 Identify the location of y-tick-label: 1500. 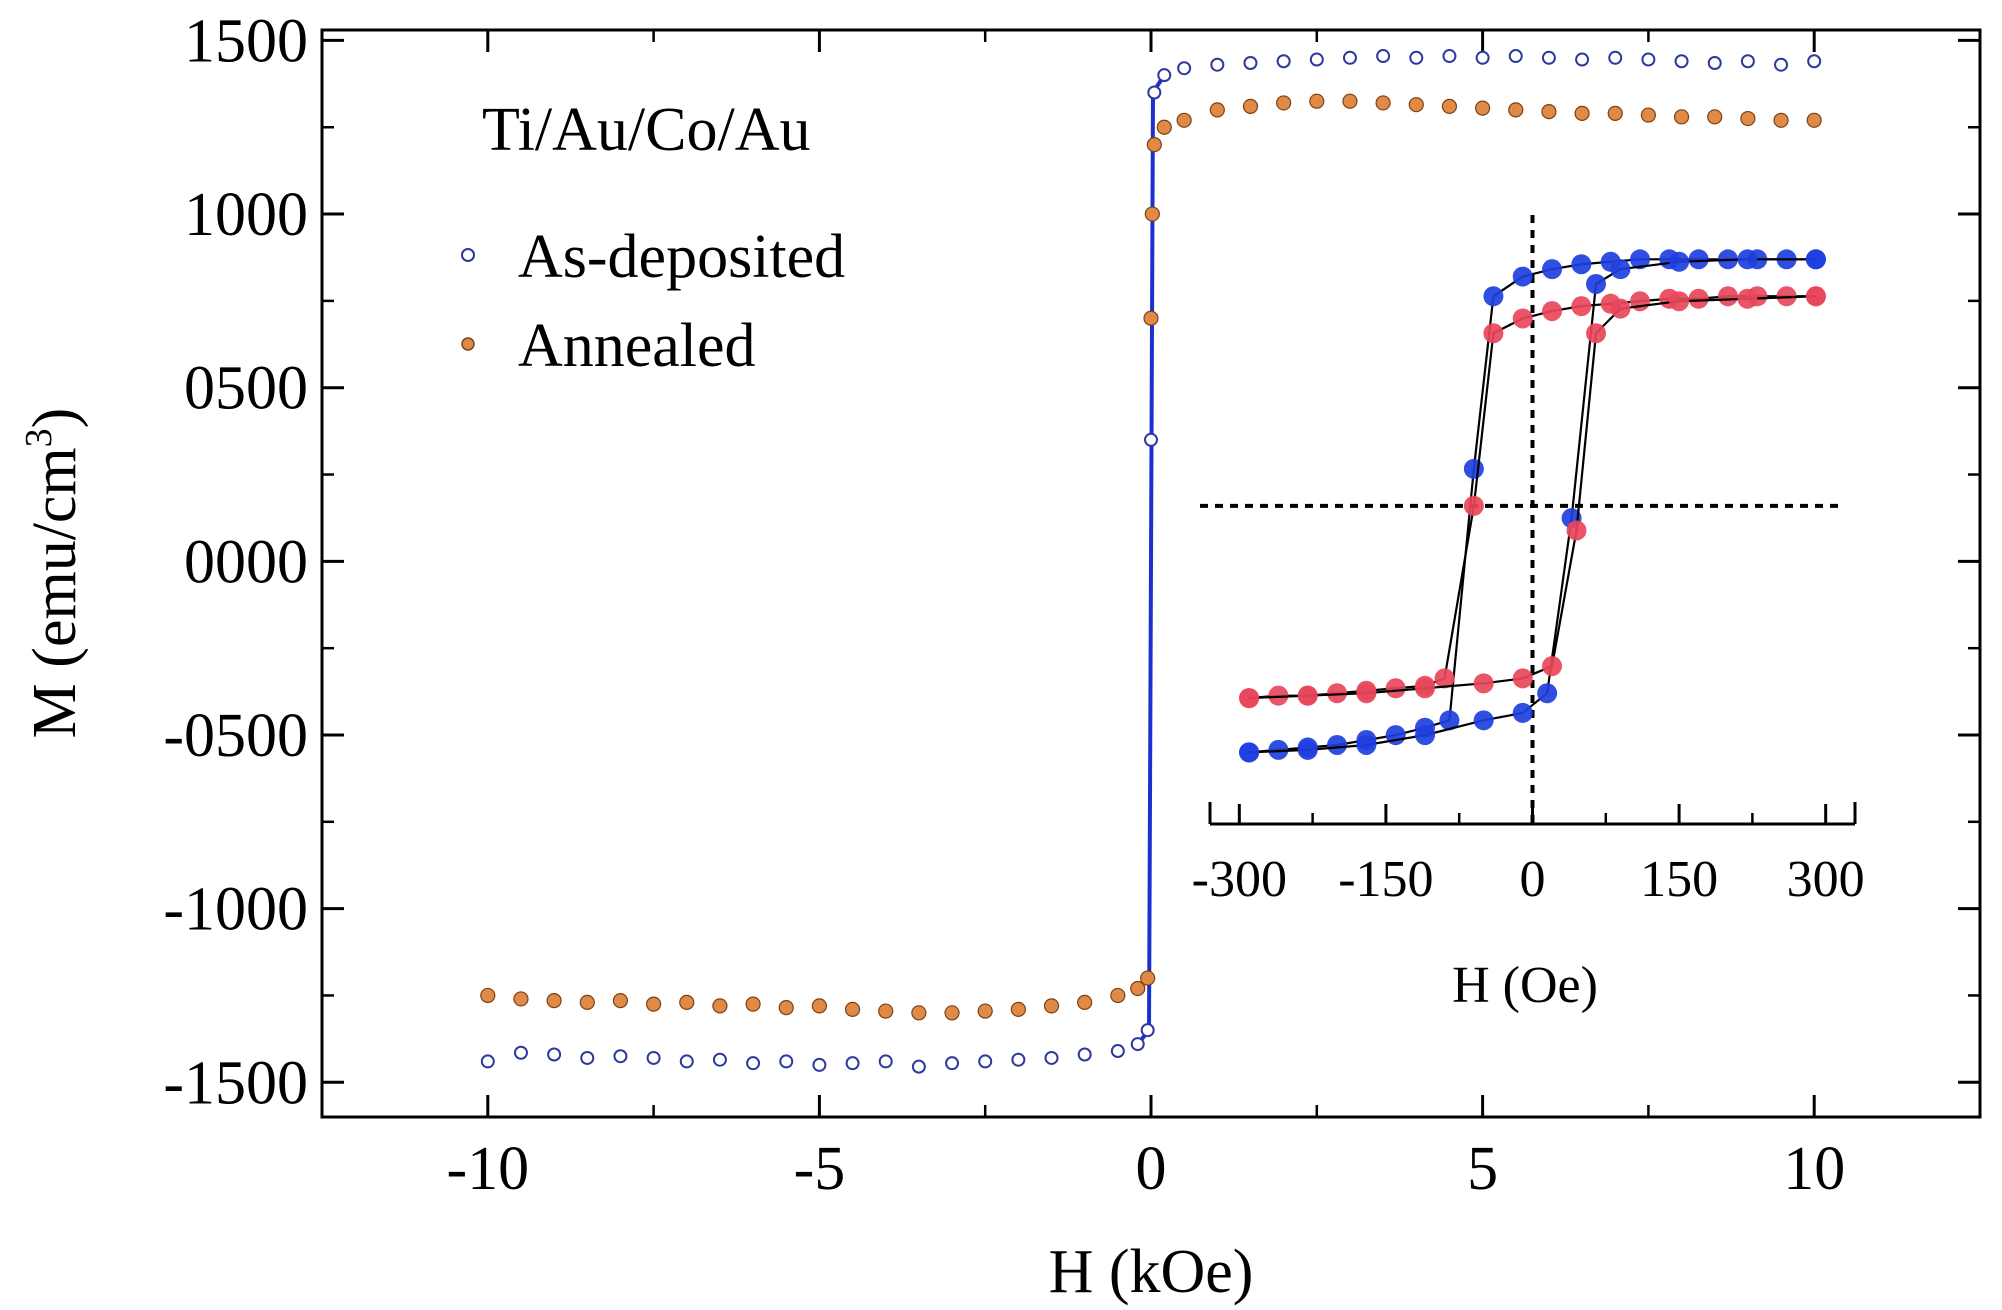
(246, 41).